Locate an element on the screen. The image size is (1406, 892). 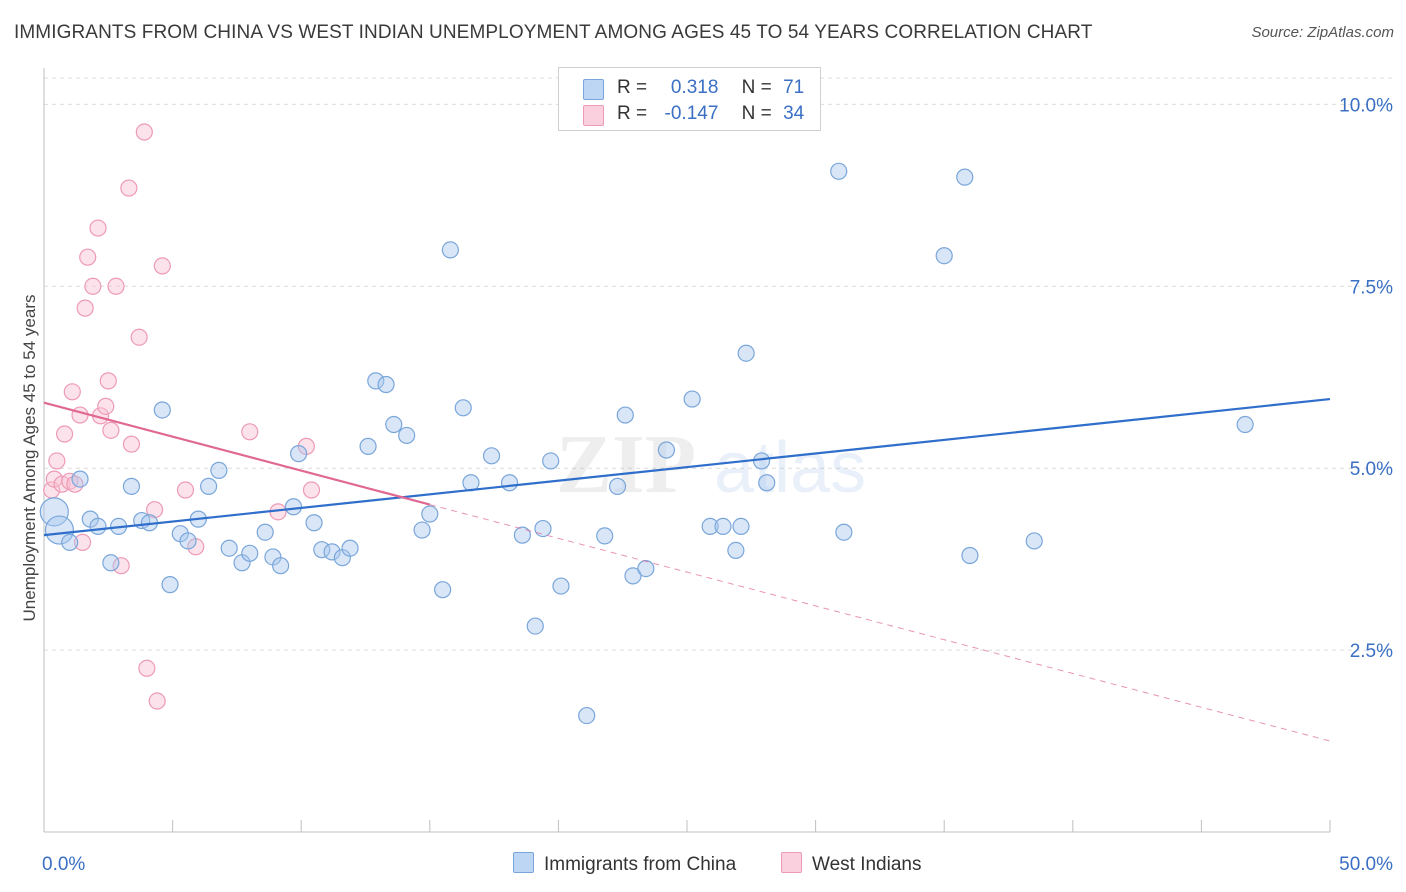
bottom-legend-swatch-west-indians is located at coordinates (791, 862).